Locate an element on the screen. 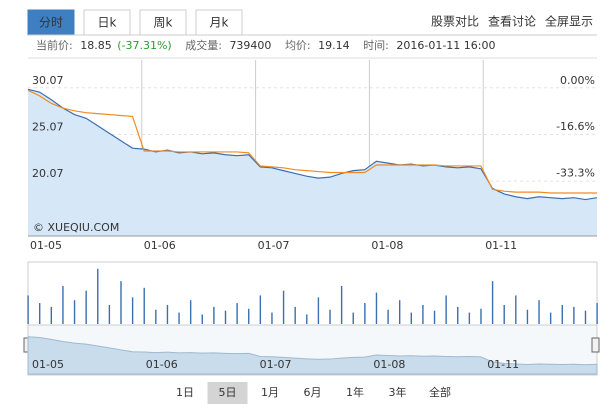 The width and height of the screenshot is (614, 416). tab: 日k is located at coordinates (107, 23).